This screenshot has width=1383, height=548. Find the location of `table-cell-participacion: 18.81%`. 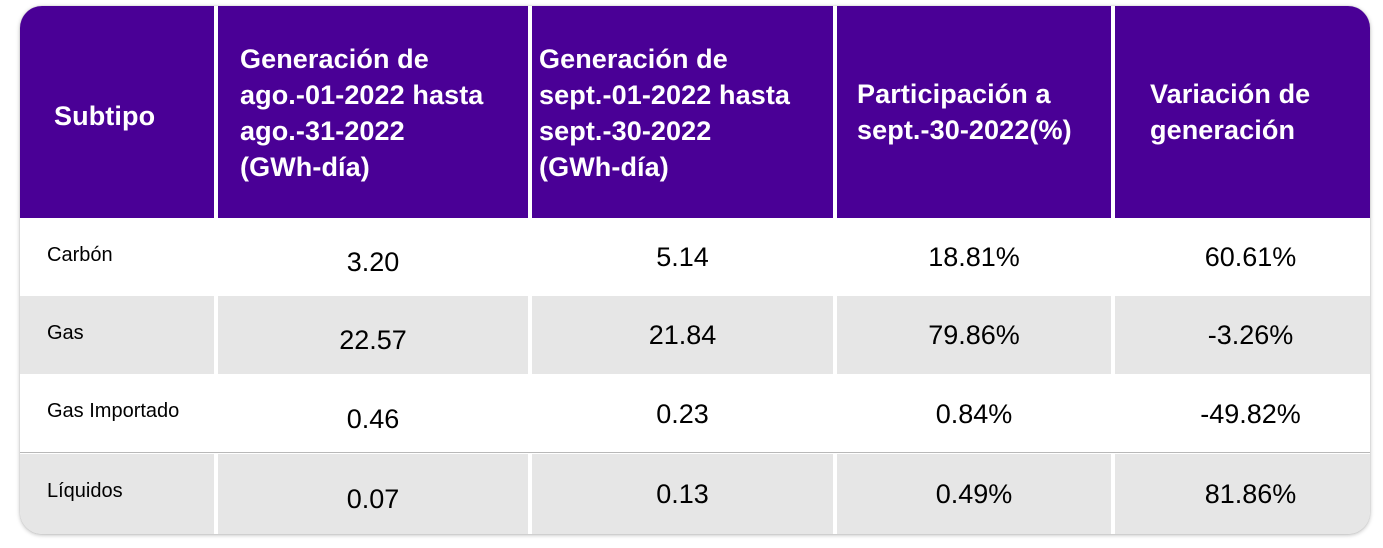

table-cell-participacion: 18.81% is located at coordinates (974, 257).